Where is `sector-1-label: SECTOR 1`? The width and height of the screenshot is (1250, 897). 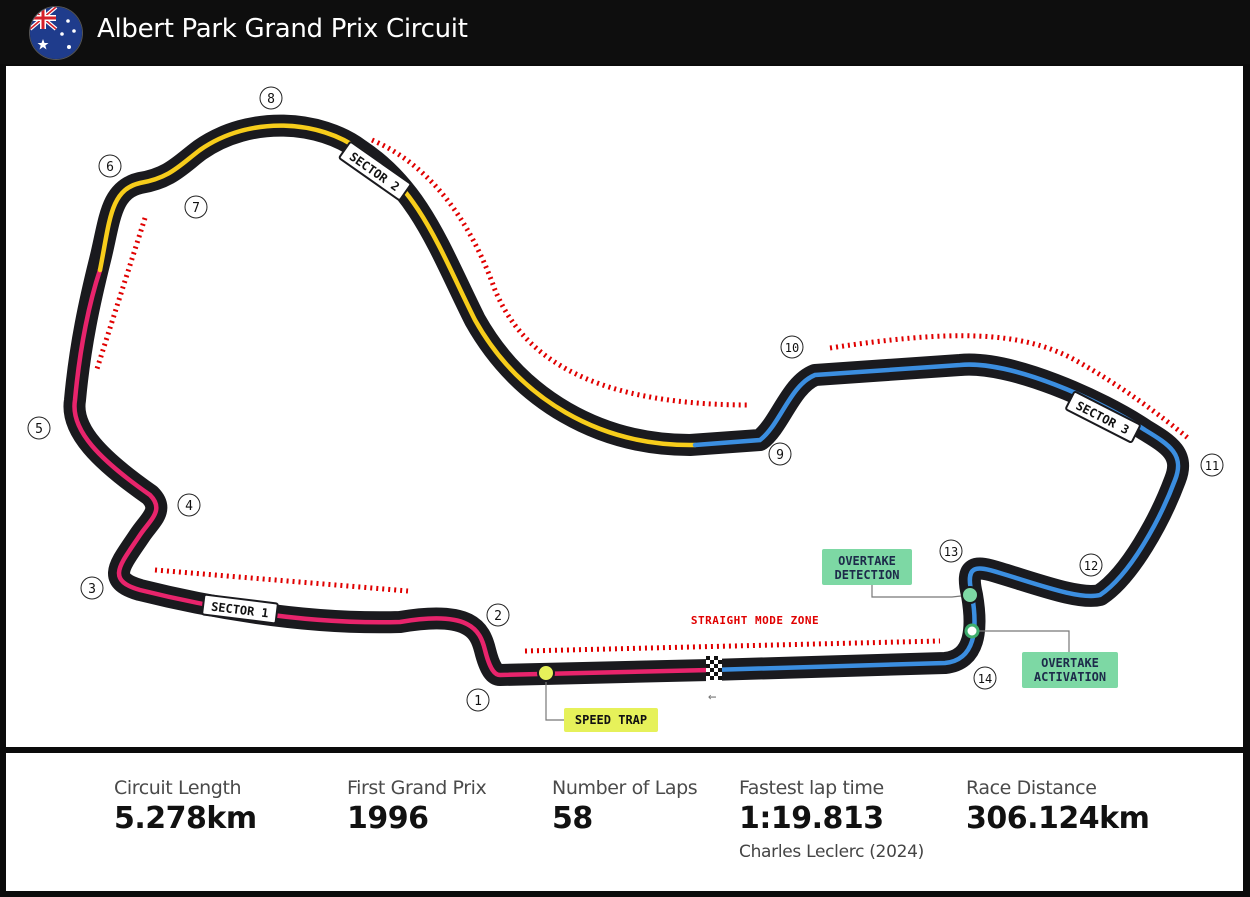
sector-1-label: SECTOR 1 is located at coordinates (240, 609).